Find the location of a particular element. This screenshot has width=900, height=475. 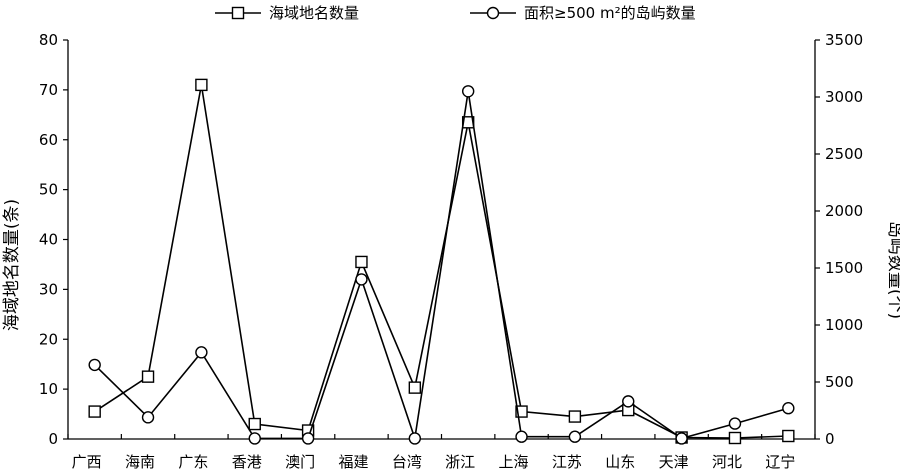

y-tick-label-right: 0 is located at coordinates (830, 439).